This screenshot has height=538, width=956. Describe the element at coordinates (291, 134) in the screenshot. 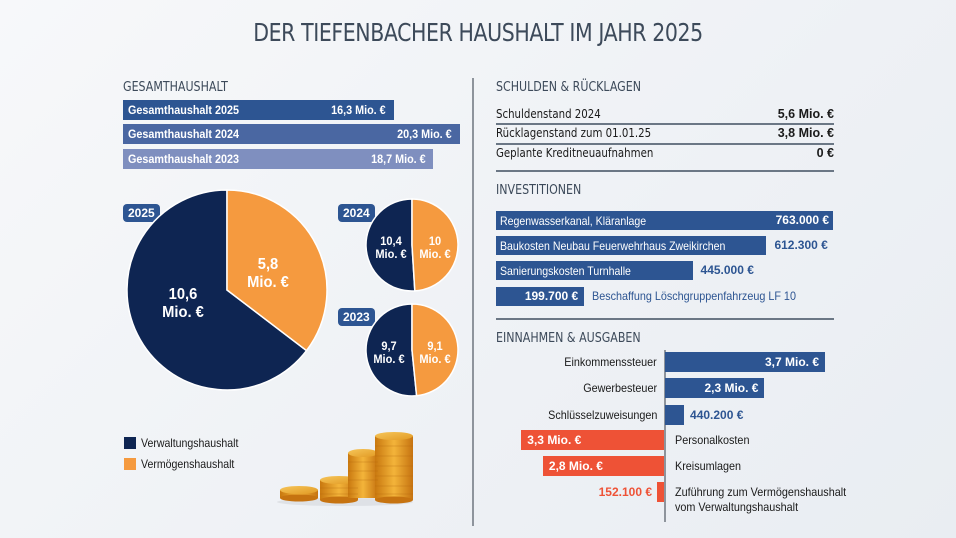

I see `gesamthaushalt-bar: Gesamthaushalt 2024 20,3 Mio. €` at that location.